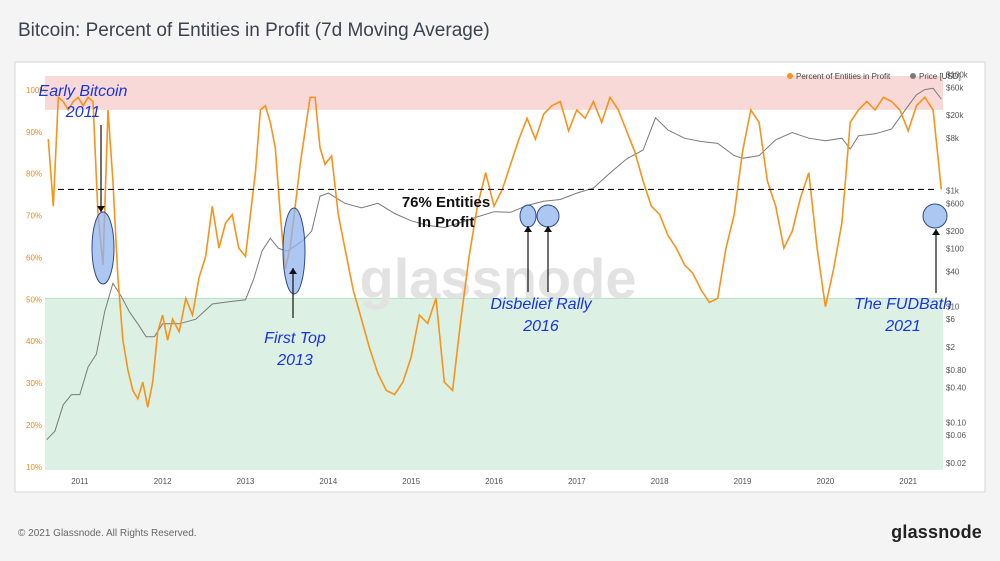 The width and height of the screenshot is (1000, 561). I want to click on y-left-tick-label: 100%, so click(36, 90).